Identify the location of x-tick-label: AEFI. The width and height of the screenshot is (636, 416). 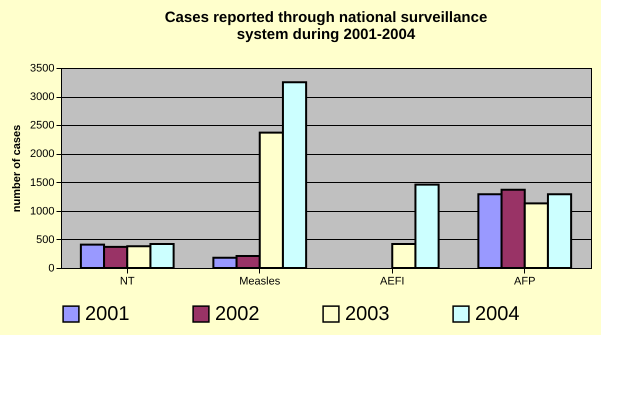
(392, 282).